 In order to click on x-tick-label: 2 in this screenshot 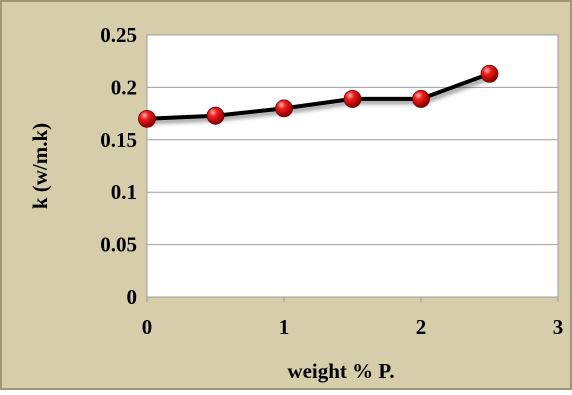, I will do `click(421, 327)`.